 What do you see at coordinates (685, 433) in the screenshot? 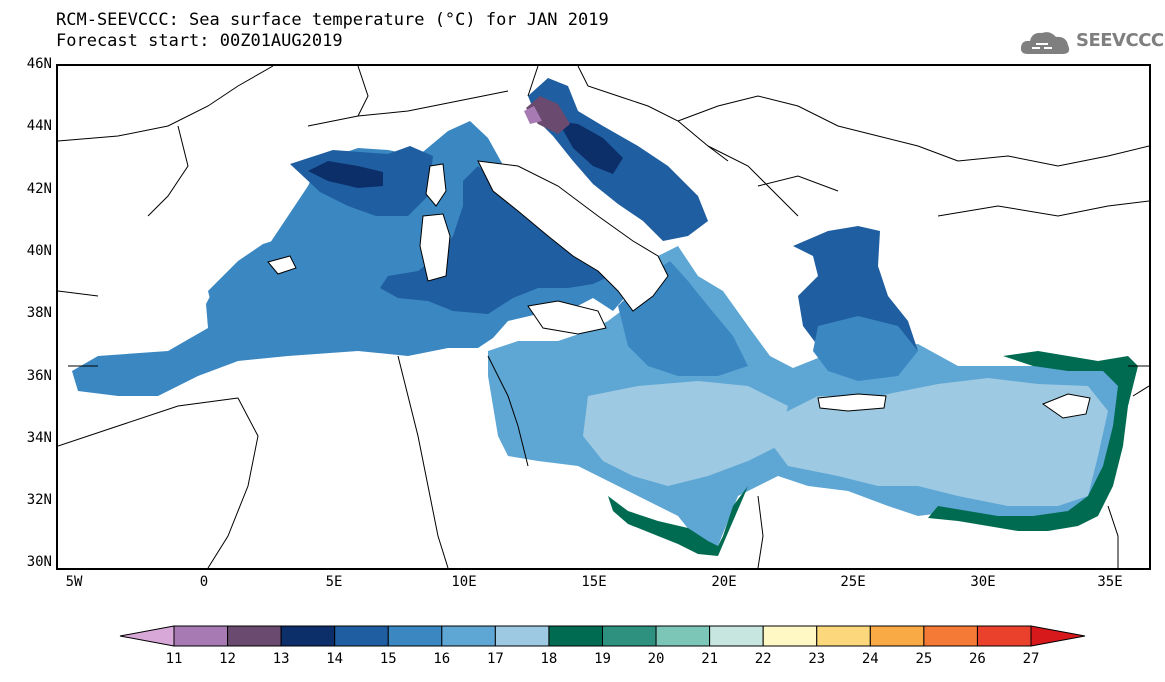
I see `central-south-field` at bounding box center [685, 433].